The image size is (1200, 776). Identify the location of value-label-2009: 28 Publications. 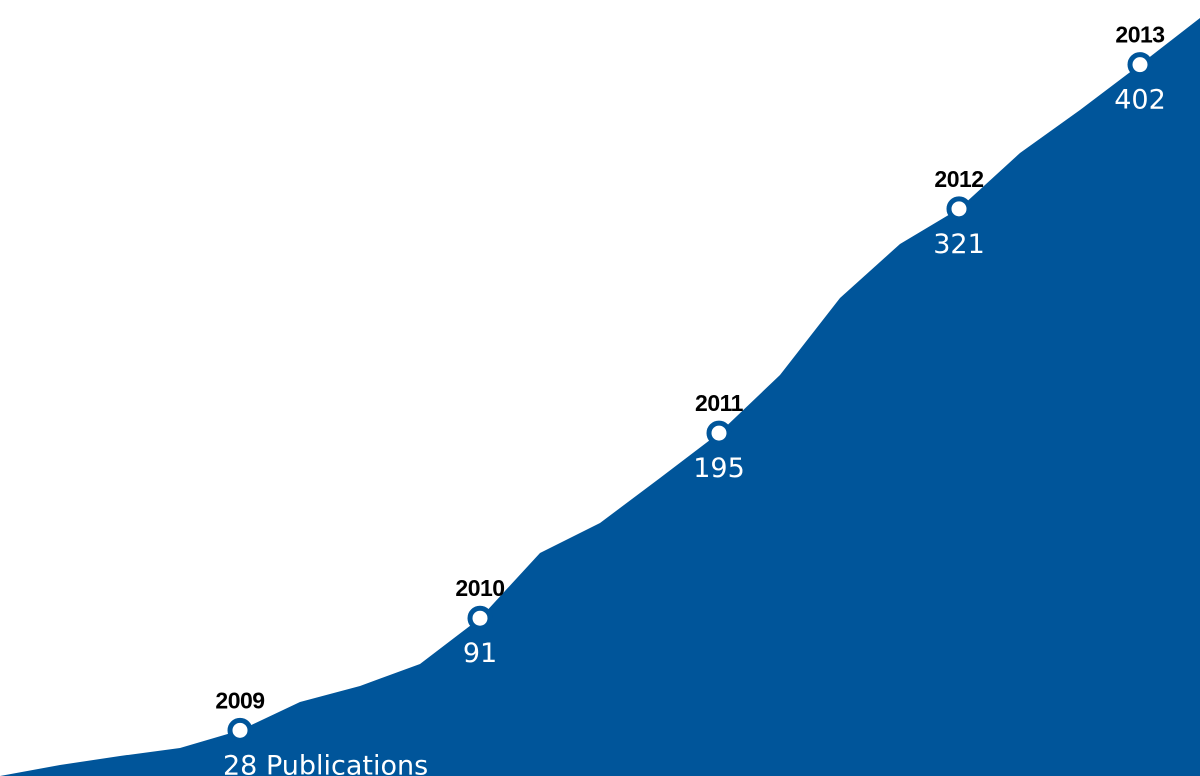
(325, 763).